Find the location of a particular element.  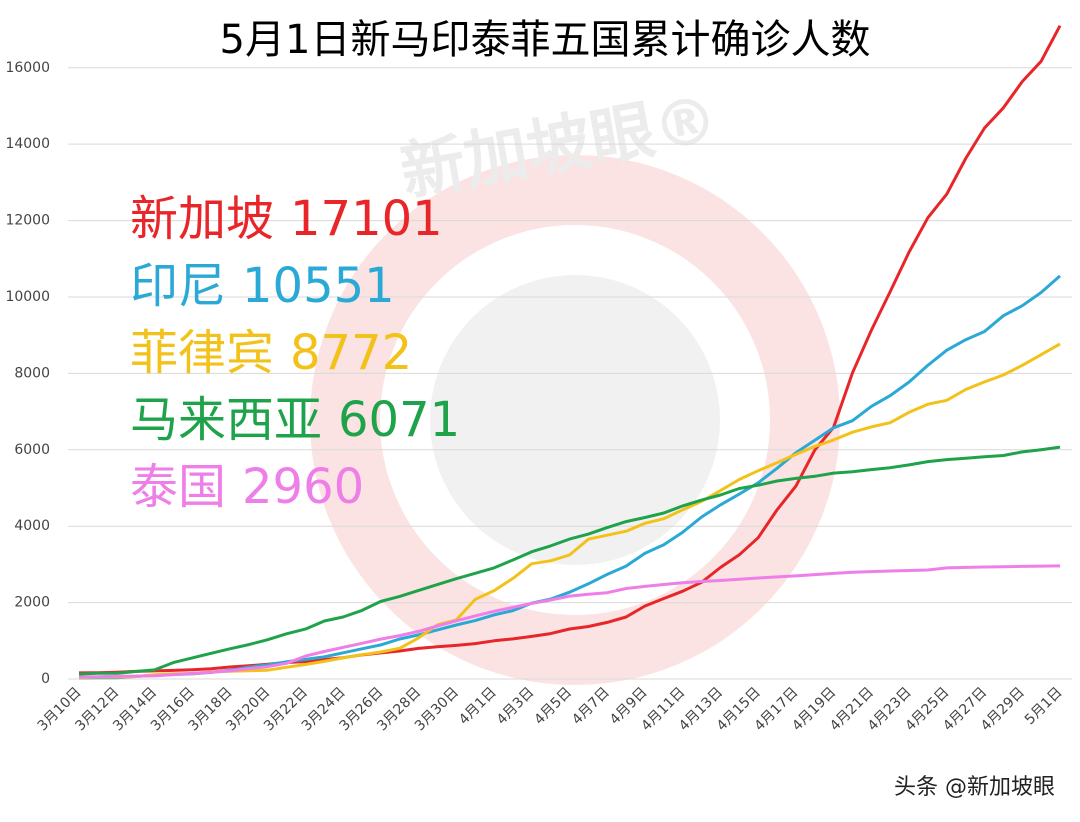

legend-value: 10551 is located at coordinates (318, 286).